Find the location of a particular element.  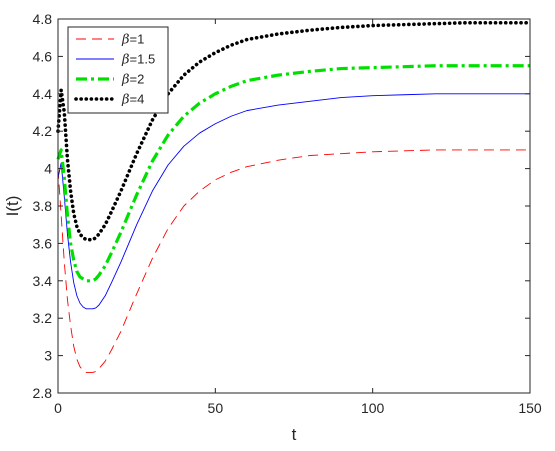

y-tick-label: 3.8 is located at coordinates (43, 206).